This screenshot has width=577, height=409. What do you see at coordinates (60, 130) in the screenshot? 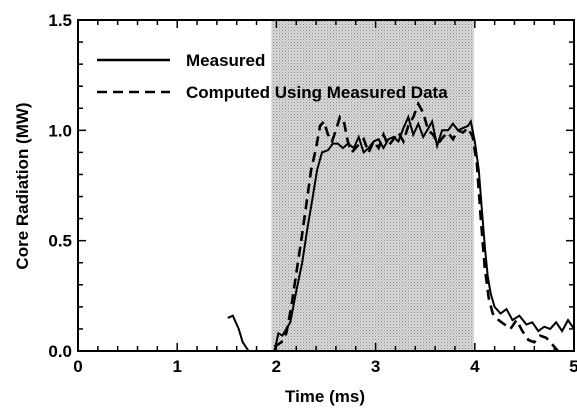
I see `y-tick-label: 1.0` at bounding box center [60, 130].